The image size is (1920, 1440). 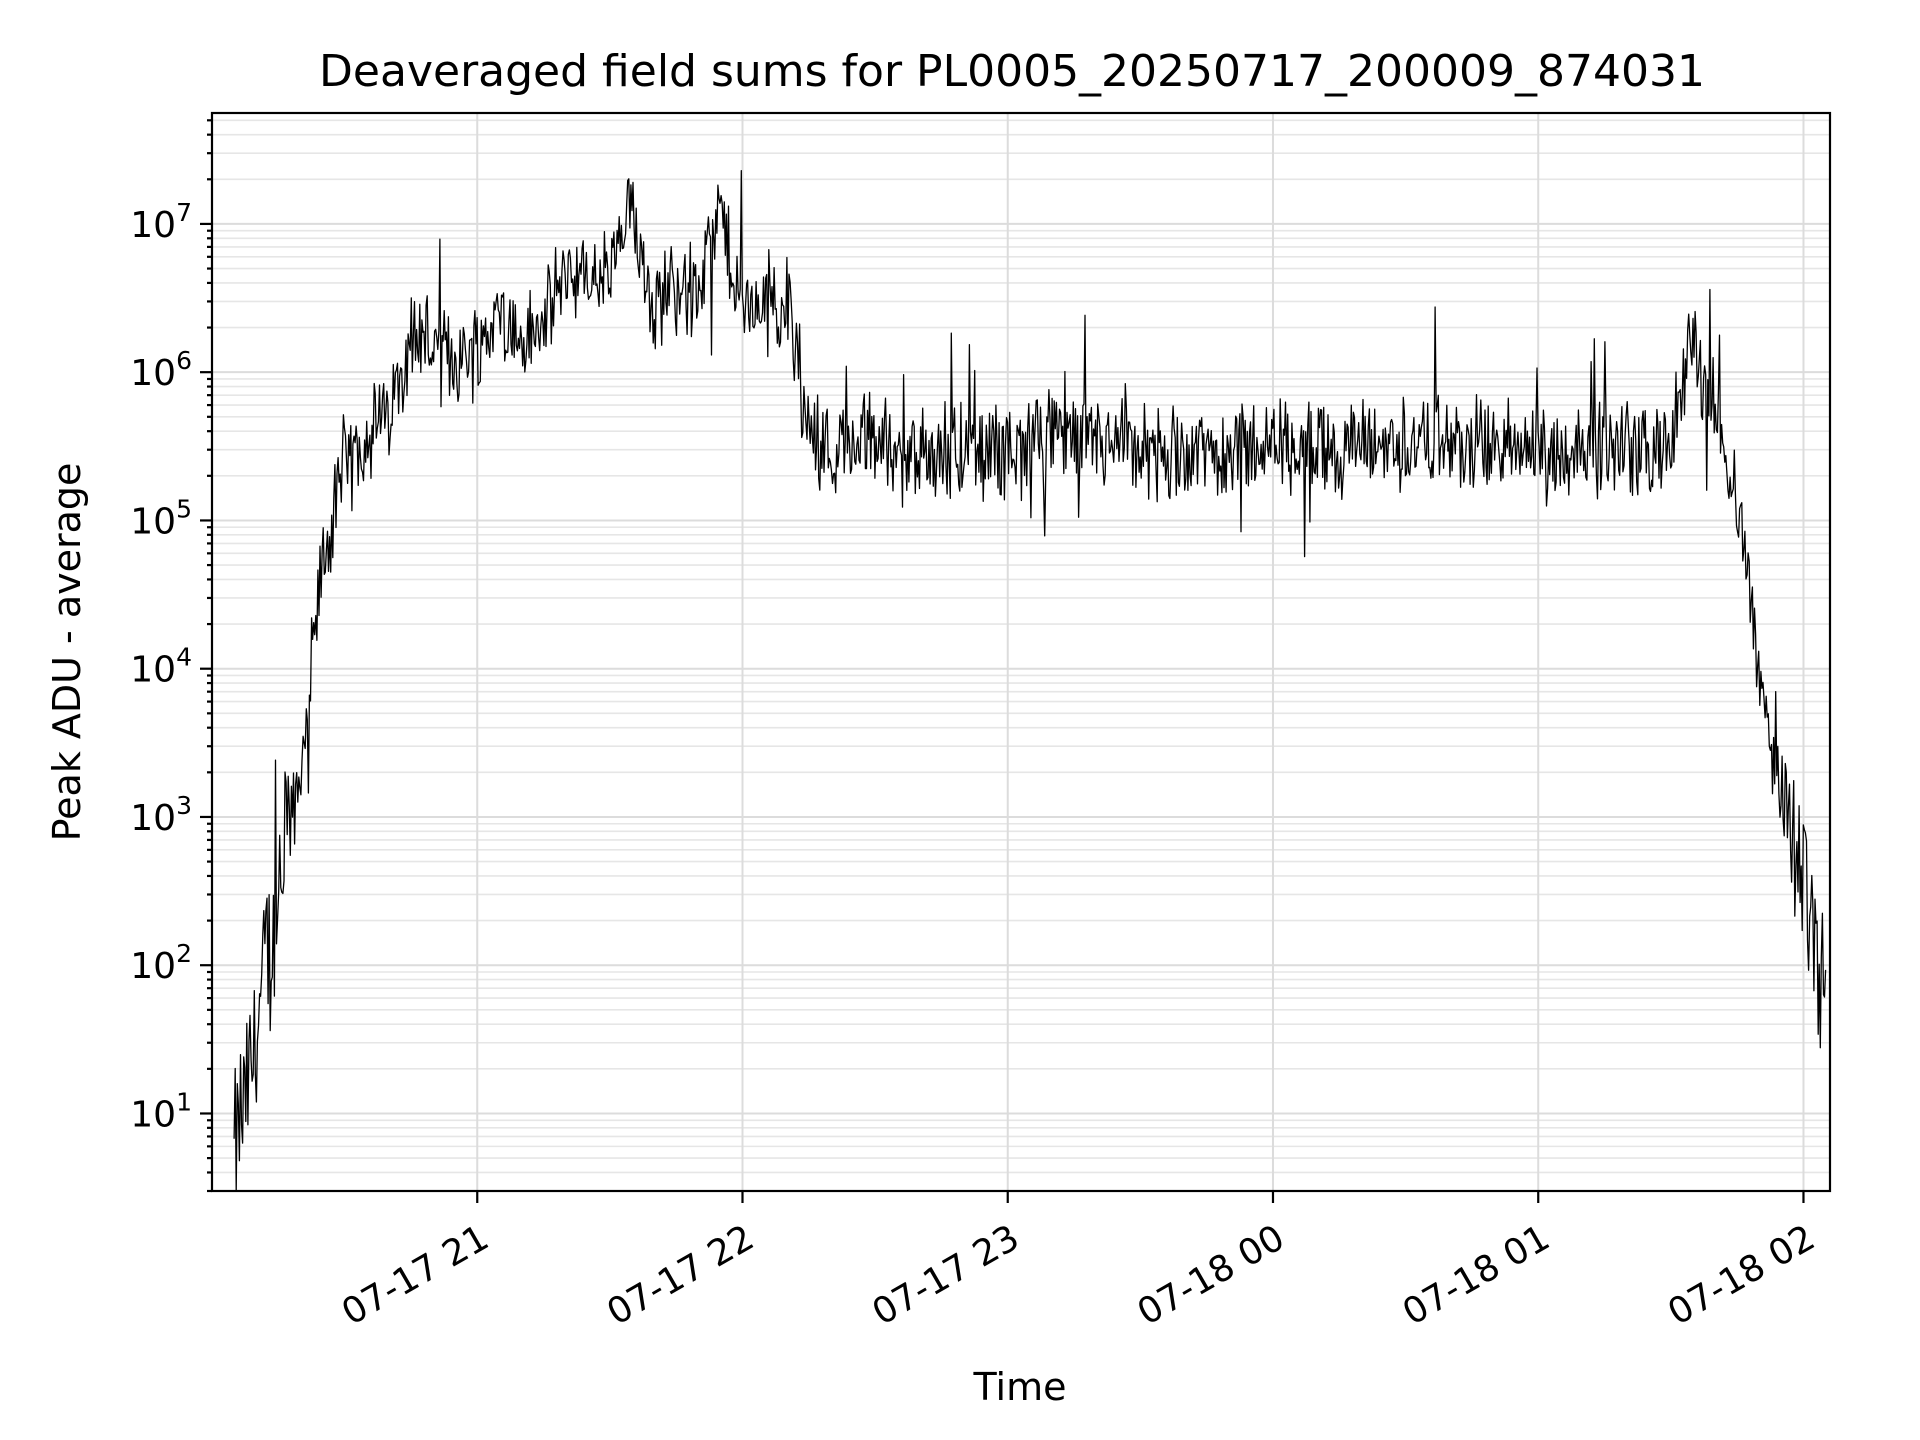 What do you see at coordinates (1020, 1387) in the screenshot?
I see `x-axis-label: Time` at bounding box center [1020, 1387].